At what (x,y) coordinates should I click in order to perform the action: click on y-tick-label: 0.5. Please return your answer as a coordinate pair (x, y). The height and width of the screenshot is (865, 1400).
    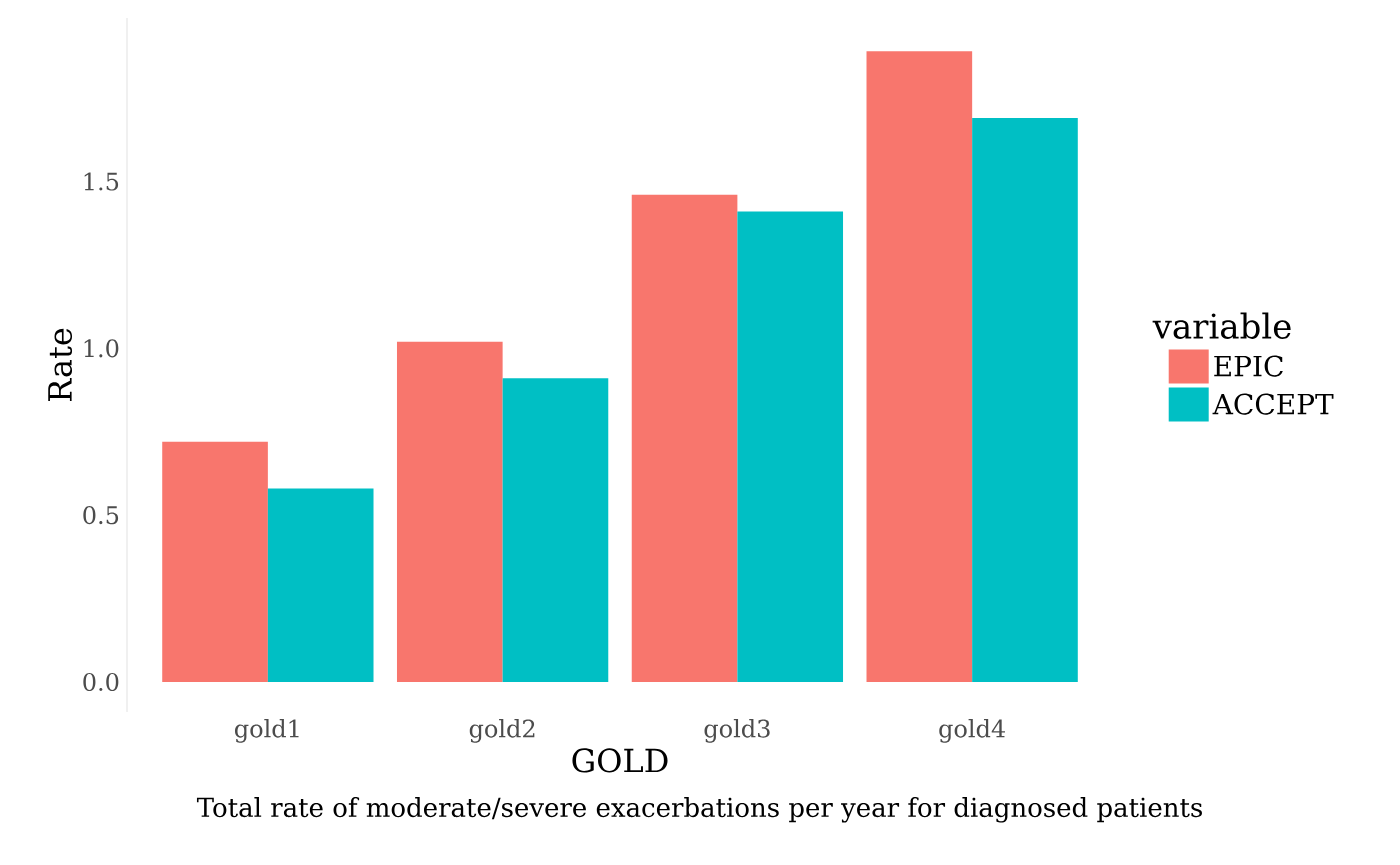
    Looking at the image, I should click on (101, 515).